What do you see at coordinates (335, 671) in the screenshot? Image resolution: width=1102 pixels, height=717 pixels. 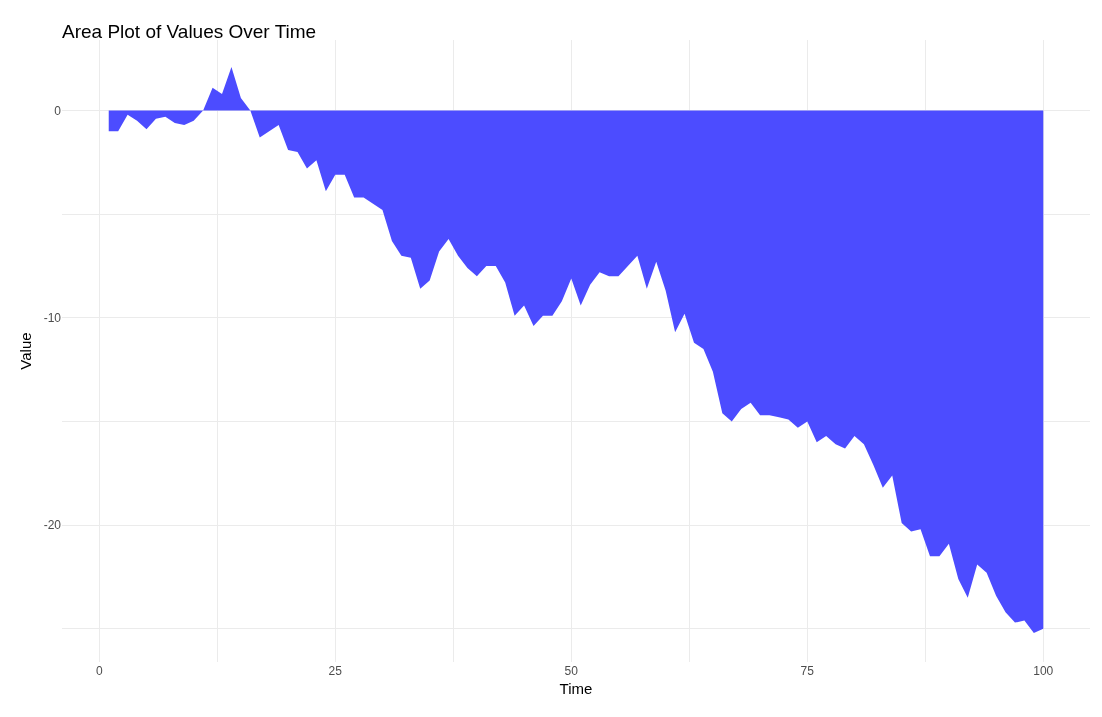 I see `x-tick-label: 25` at bounding box center [335, 671].